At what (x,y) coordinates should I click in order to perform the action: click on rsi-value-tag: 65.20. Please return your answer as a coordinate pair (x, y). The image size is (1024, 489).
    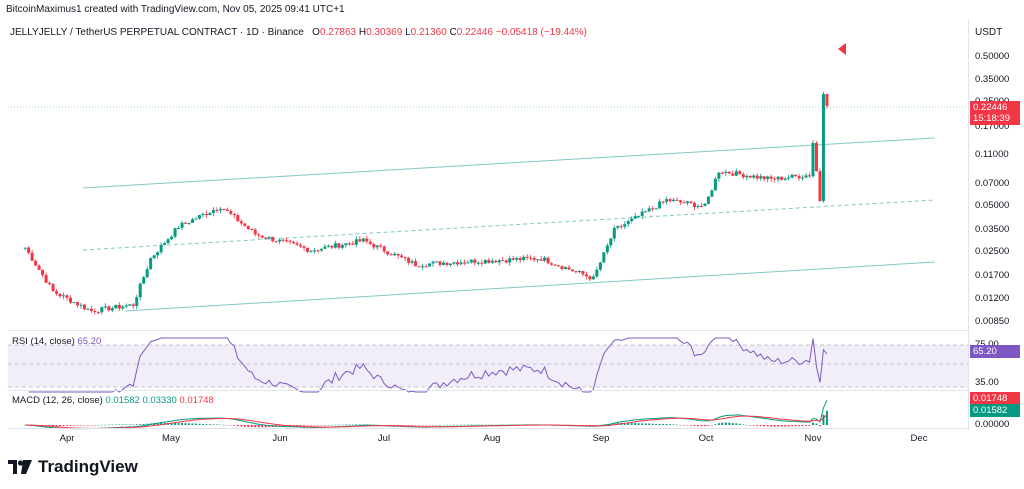
    Looking at the image, I should click on (995, 351).